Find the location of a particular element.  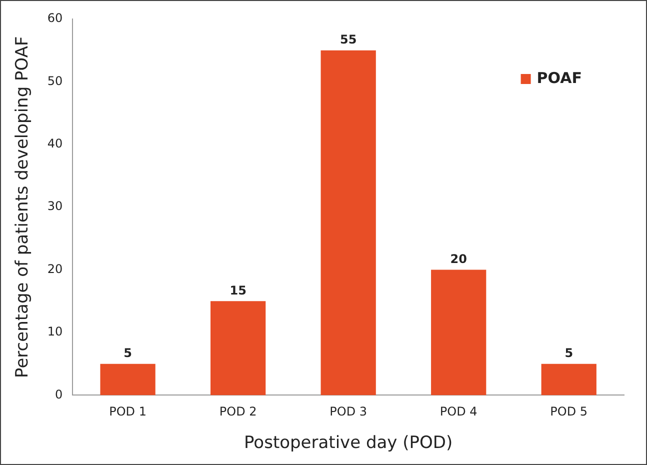

y-tick-label: 0 is located at coordinates (59, 394).